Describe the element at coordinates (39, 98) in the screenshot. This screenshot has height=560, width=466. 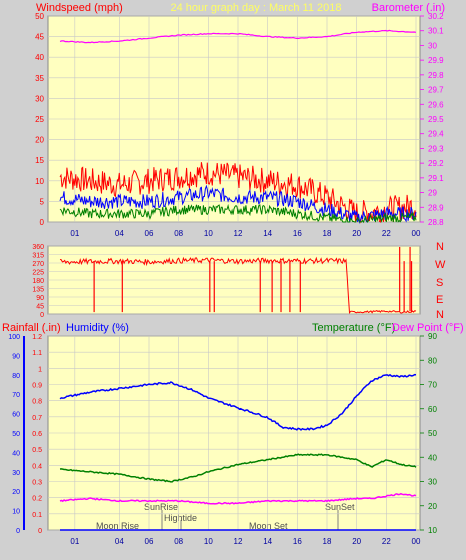
I see `wind-tick-label: 30` at that location.